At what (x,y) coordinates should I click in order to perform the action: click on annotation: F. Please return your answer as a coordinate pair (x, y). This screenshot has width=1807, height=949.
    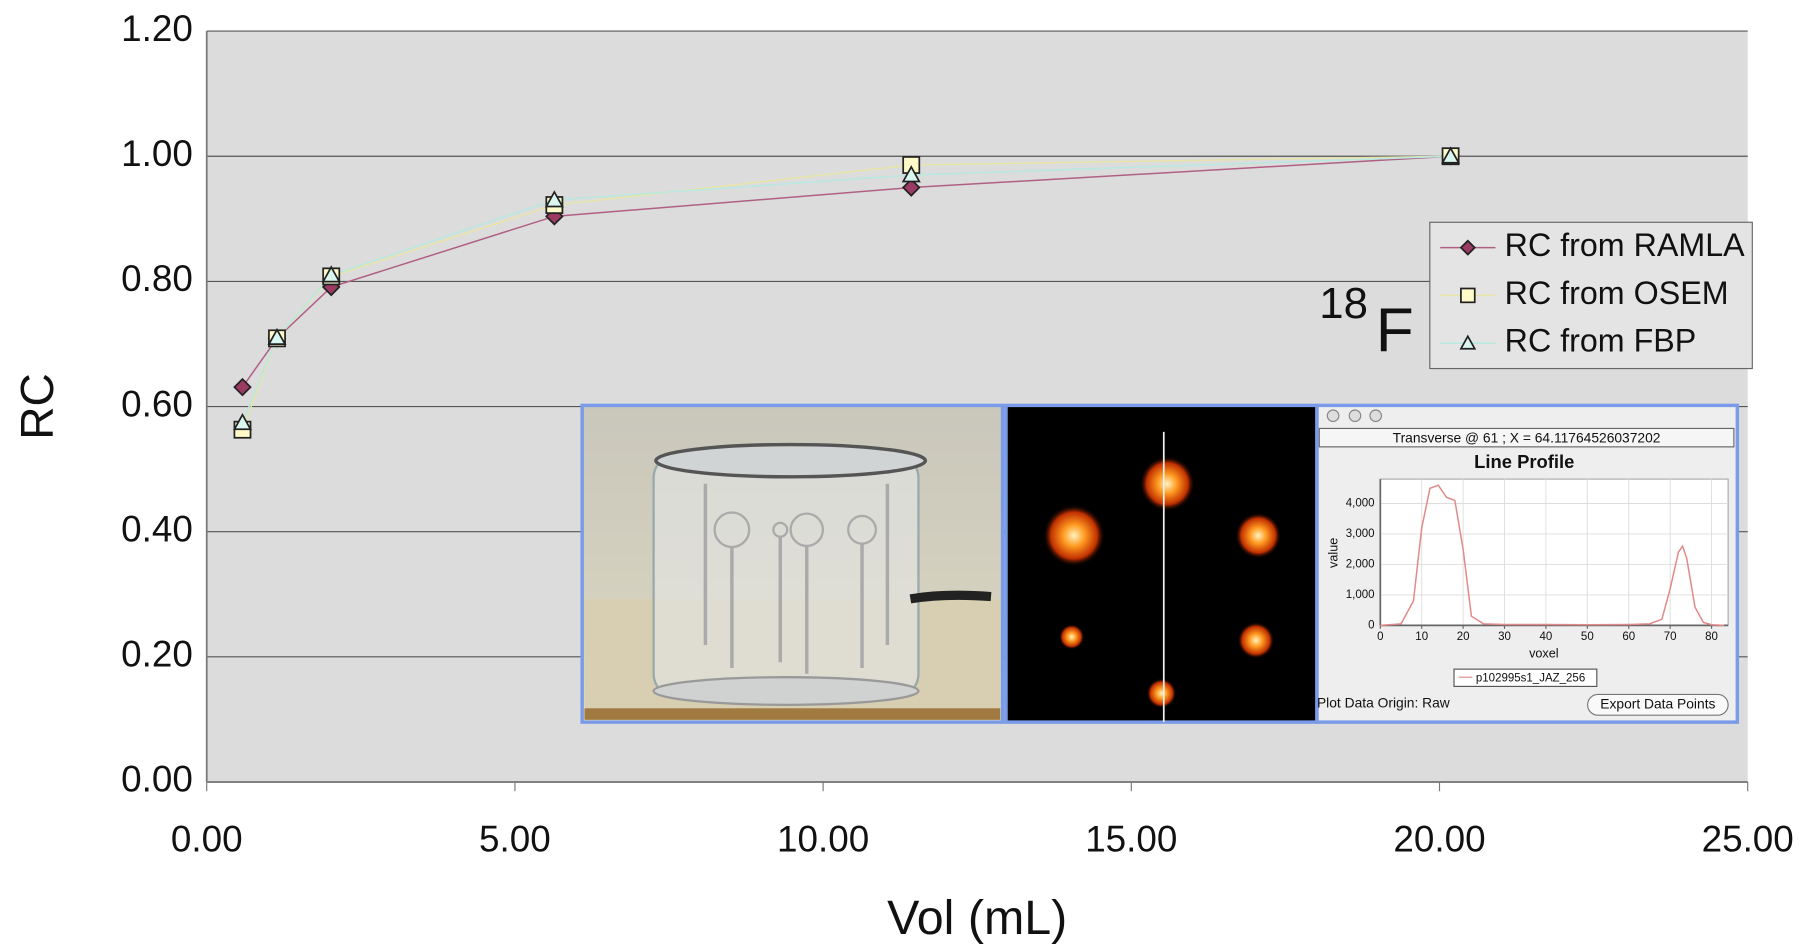
    Looking at the image, I should click on (1395, 330).